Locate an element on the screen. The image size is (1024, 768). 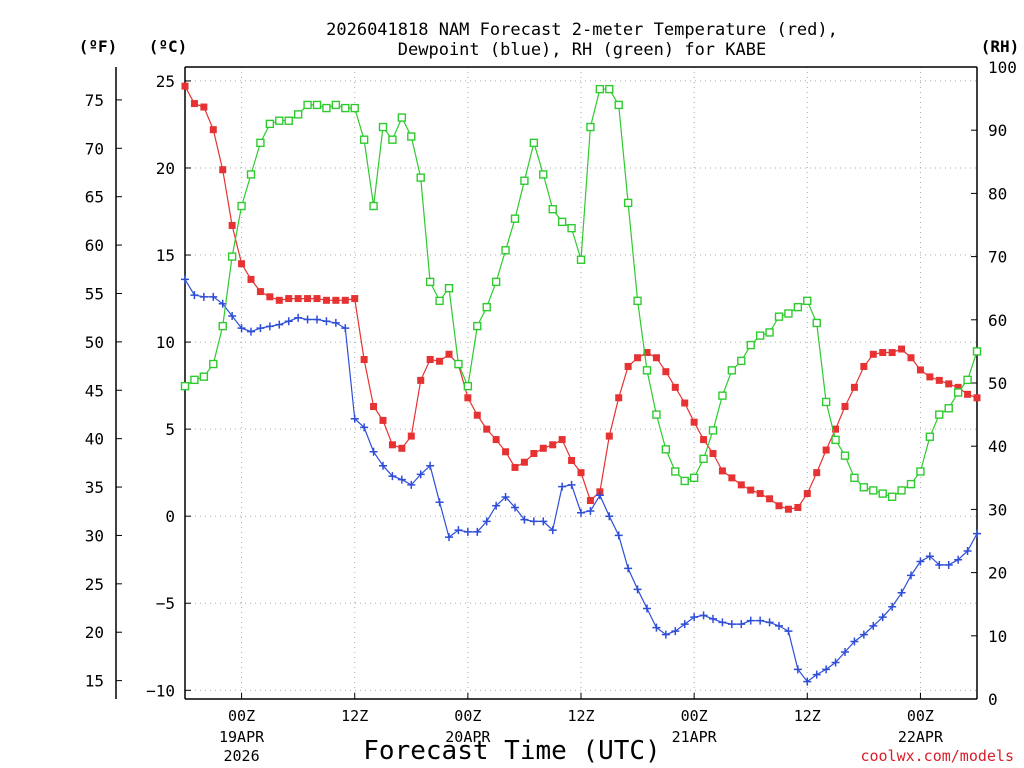
fahrenheit-tick-label: 55 is located at coordinates (94, 293).